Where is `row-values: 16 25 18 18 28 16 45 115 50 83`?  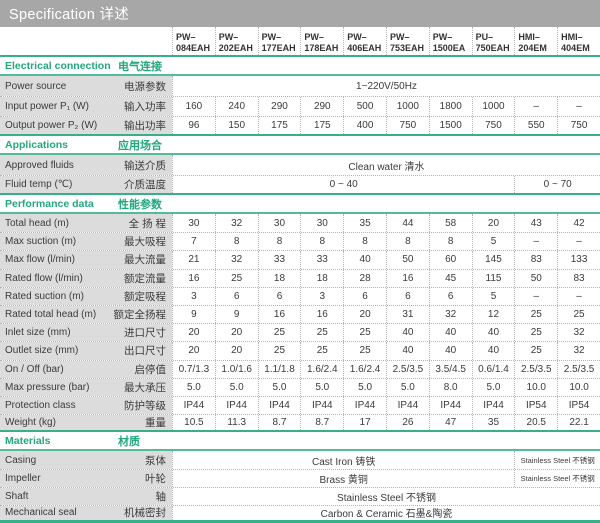
row-values: 16 25 18 18 28 16 45 115 50 83 is located at coordinates (386, 278).